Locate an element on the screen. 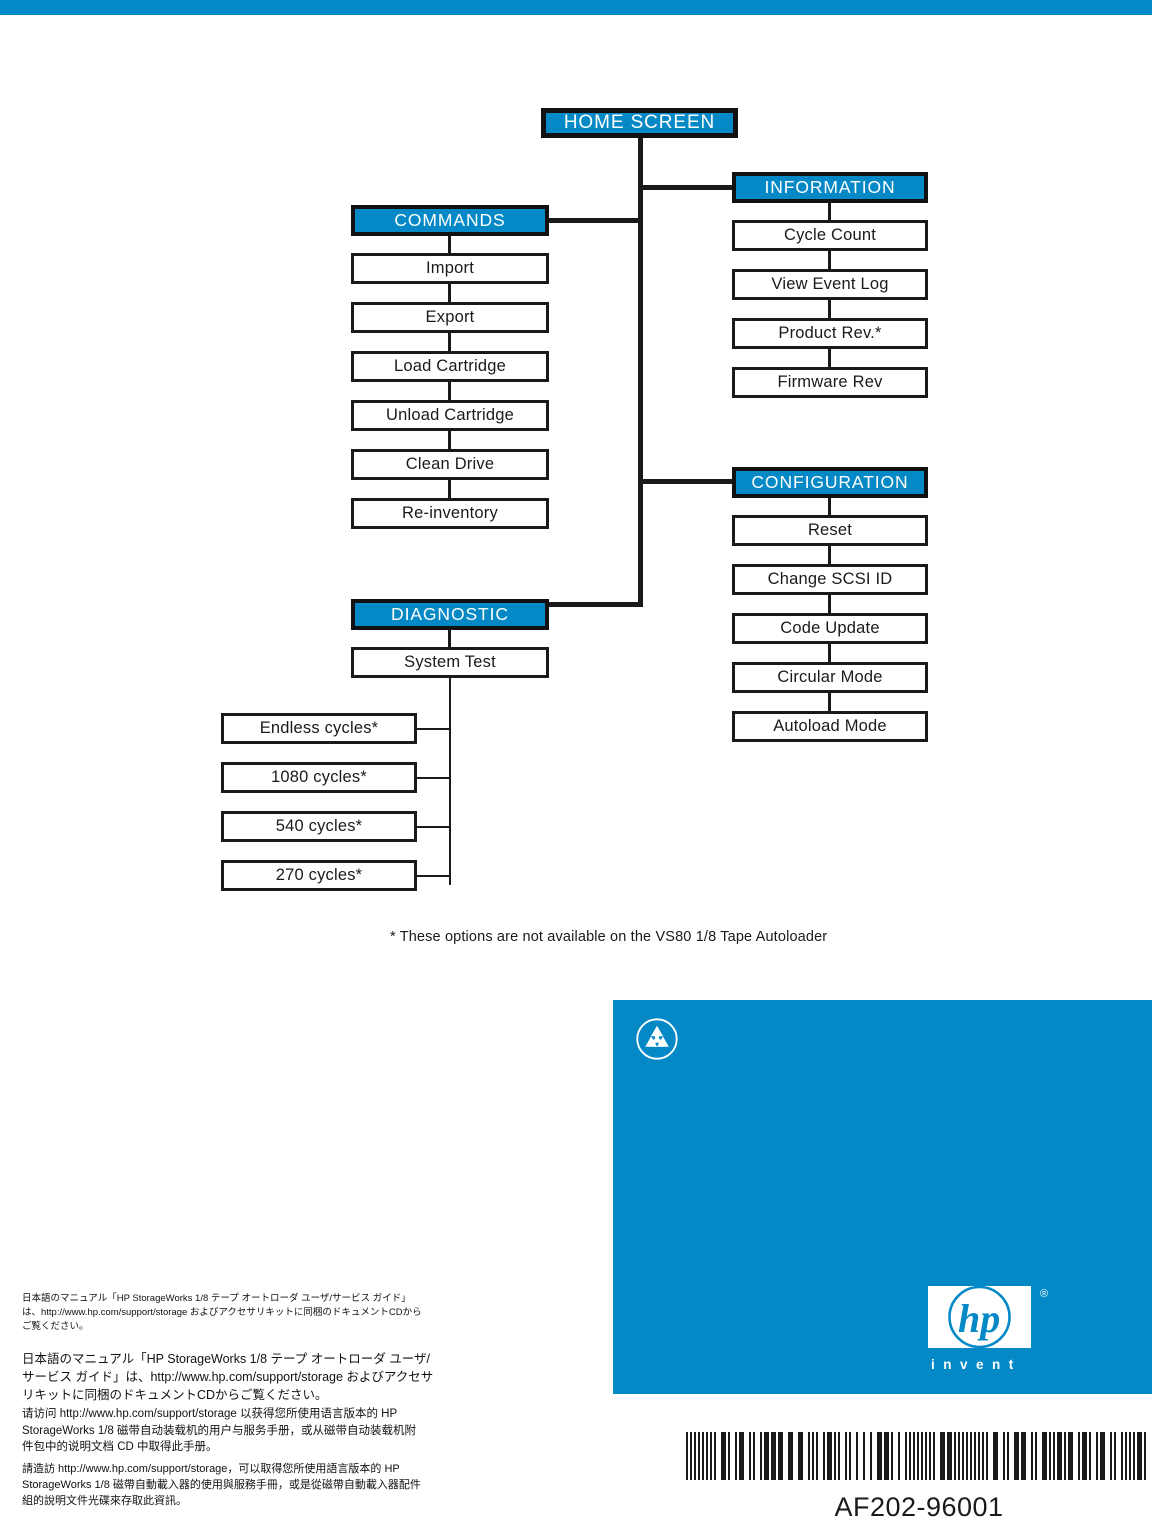 Image resolution: width=1152 pixels, height=1529 pixels. node-commands-item: Export is located at coordinates (450, 317).